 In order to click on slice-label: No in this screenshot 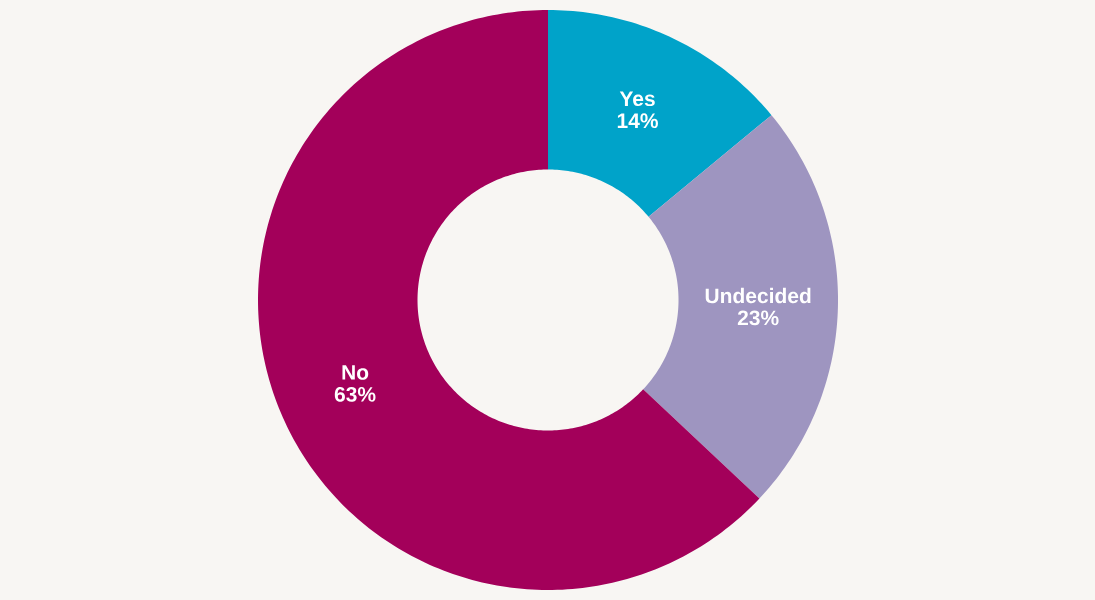, I will do `click(355, 372)`.